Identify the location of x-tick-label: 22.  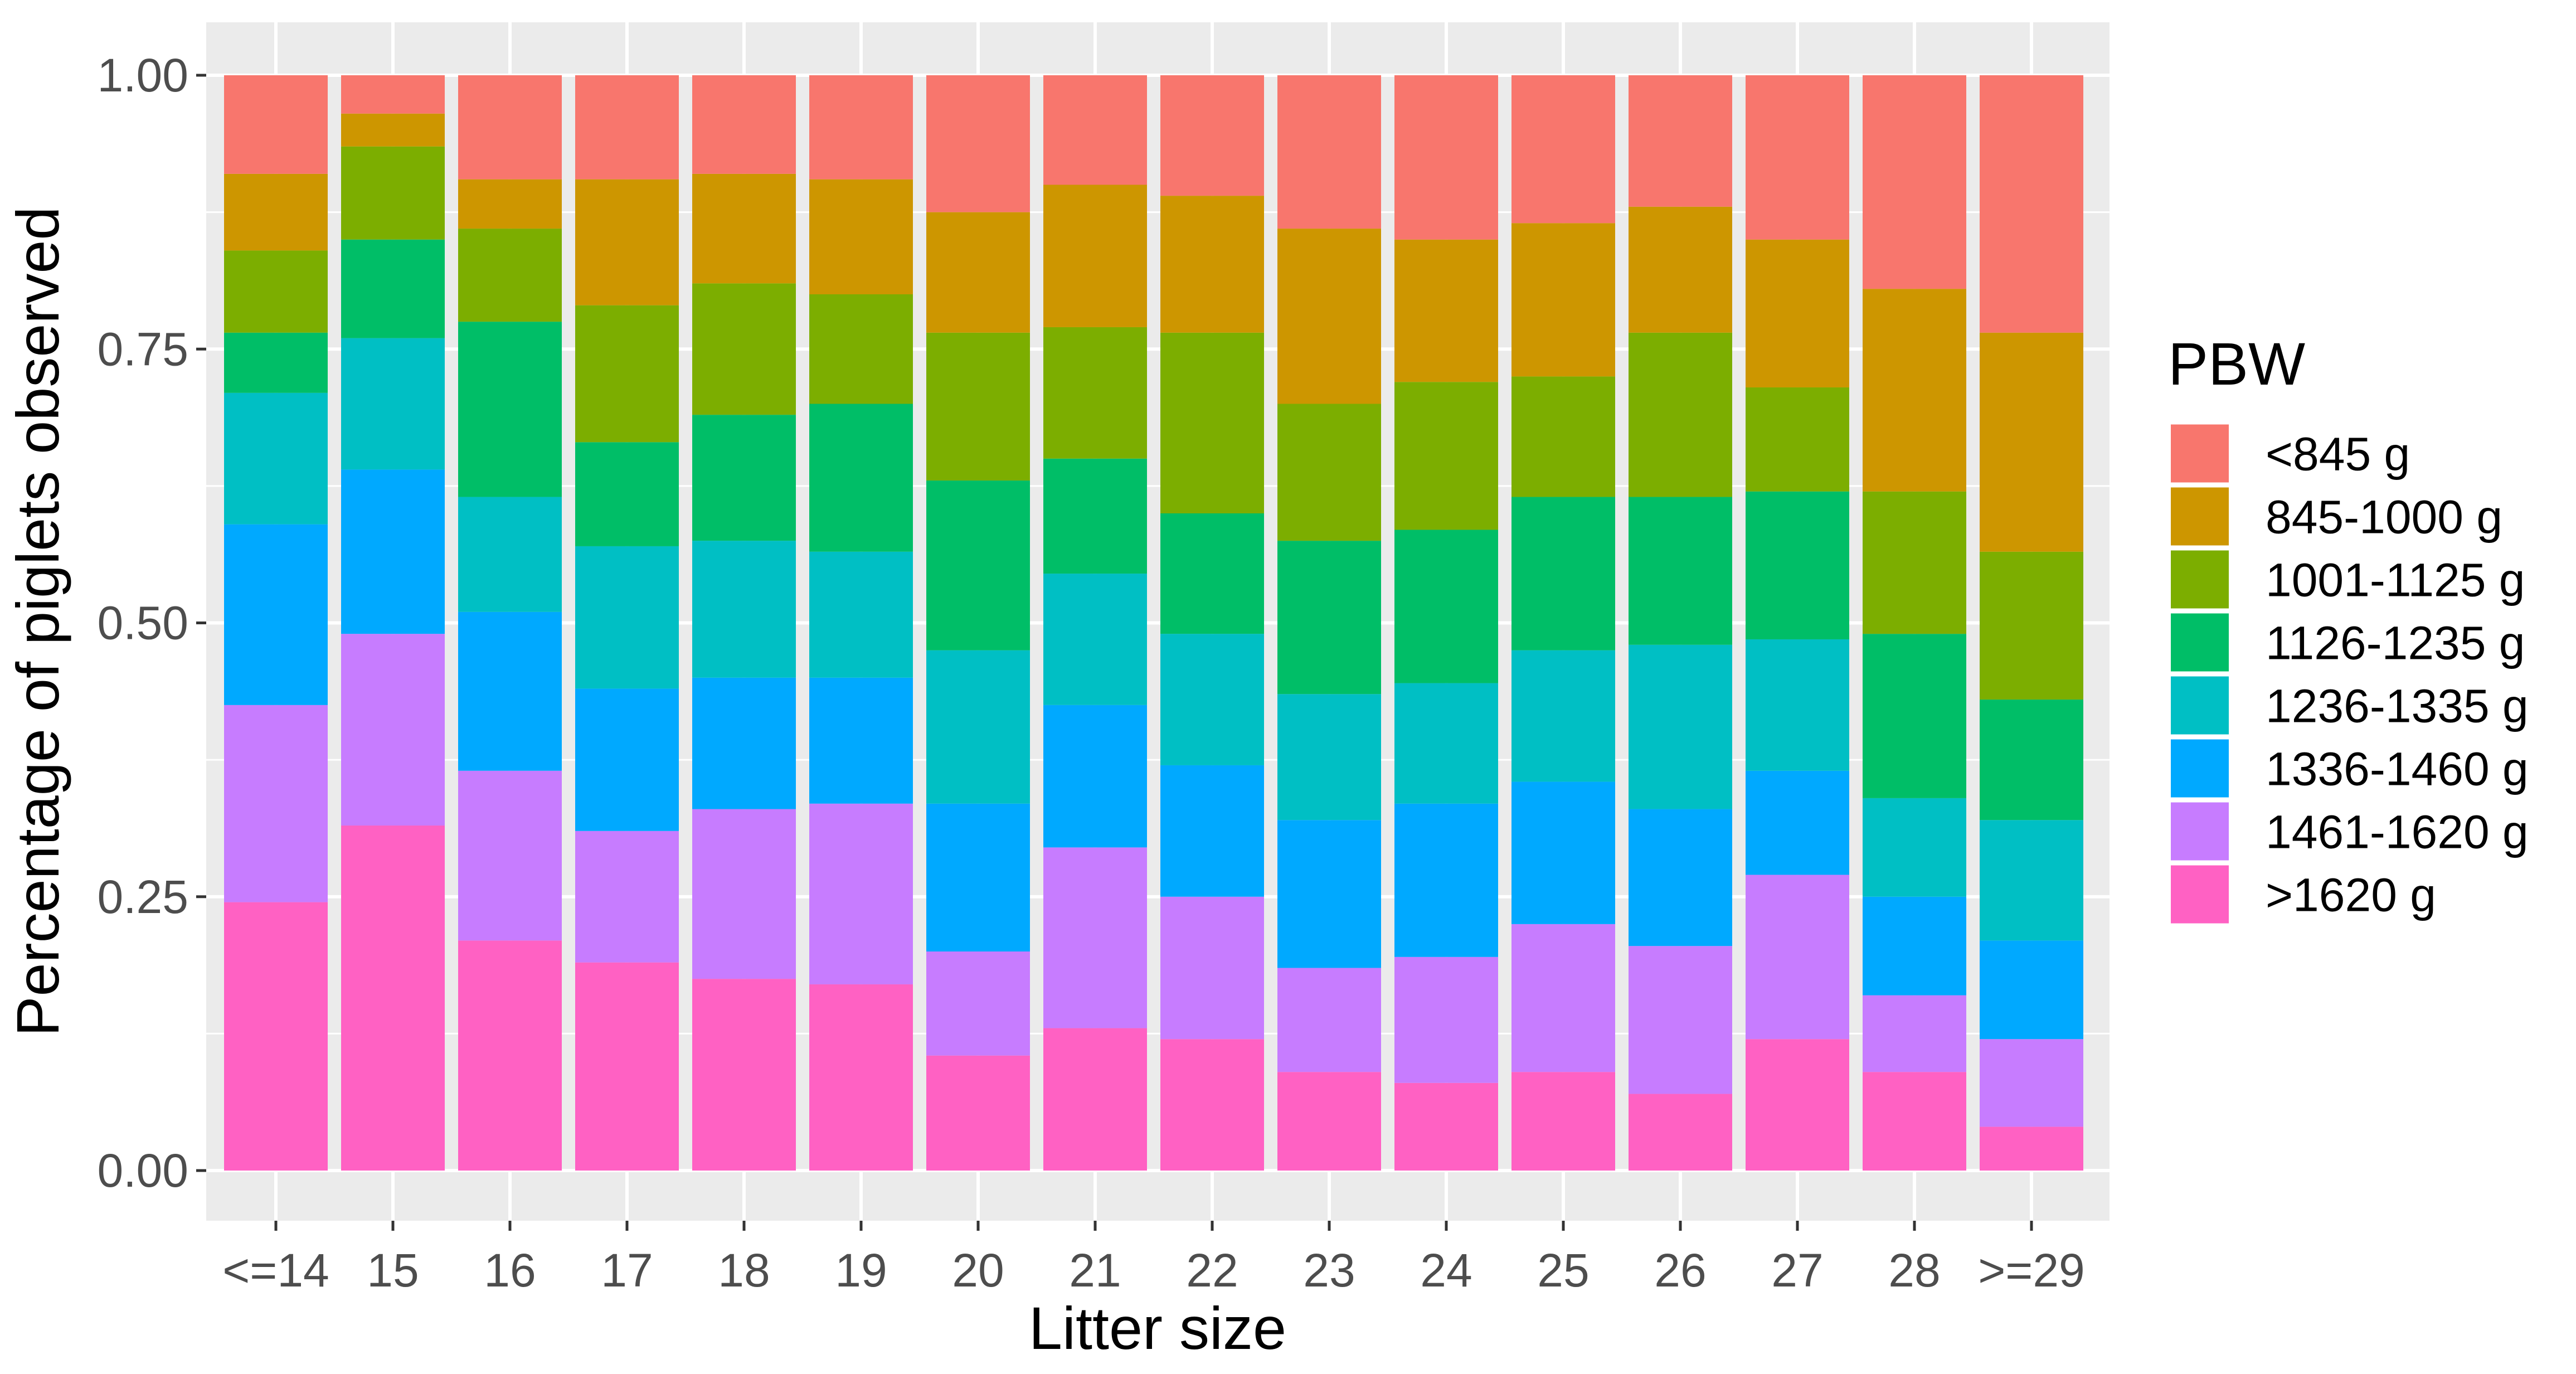
(1212, 1270).